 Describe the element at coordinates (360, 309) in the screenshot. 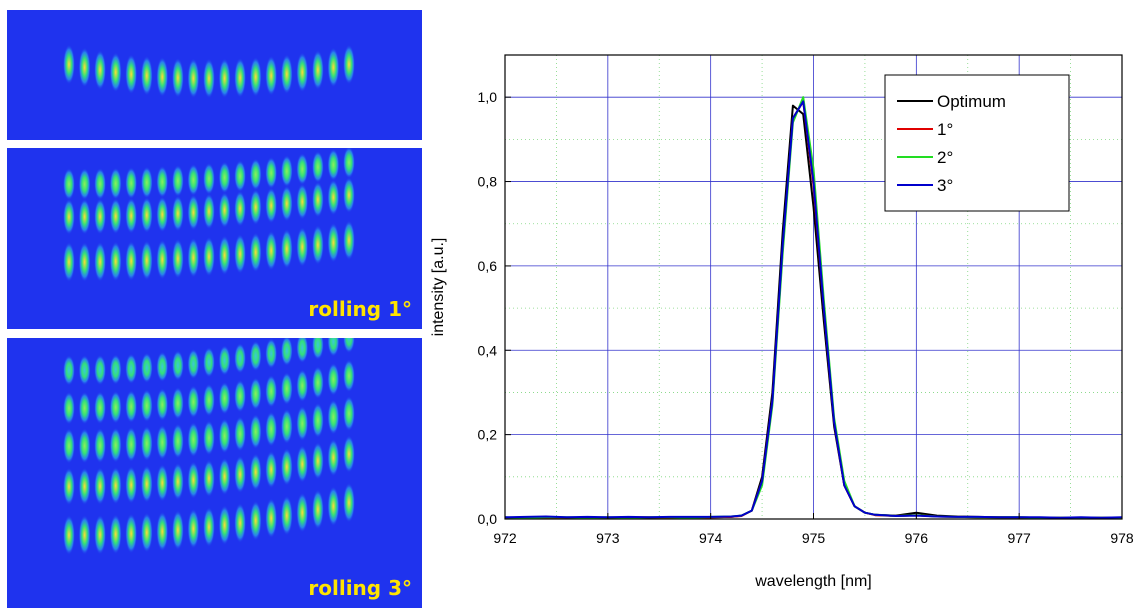

I see `image-label-rolling-1: rolling 1°` at that location.